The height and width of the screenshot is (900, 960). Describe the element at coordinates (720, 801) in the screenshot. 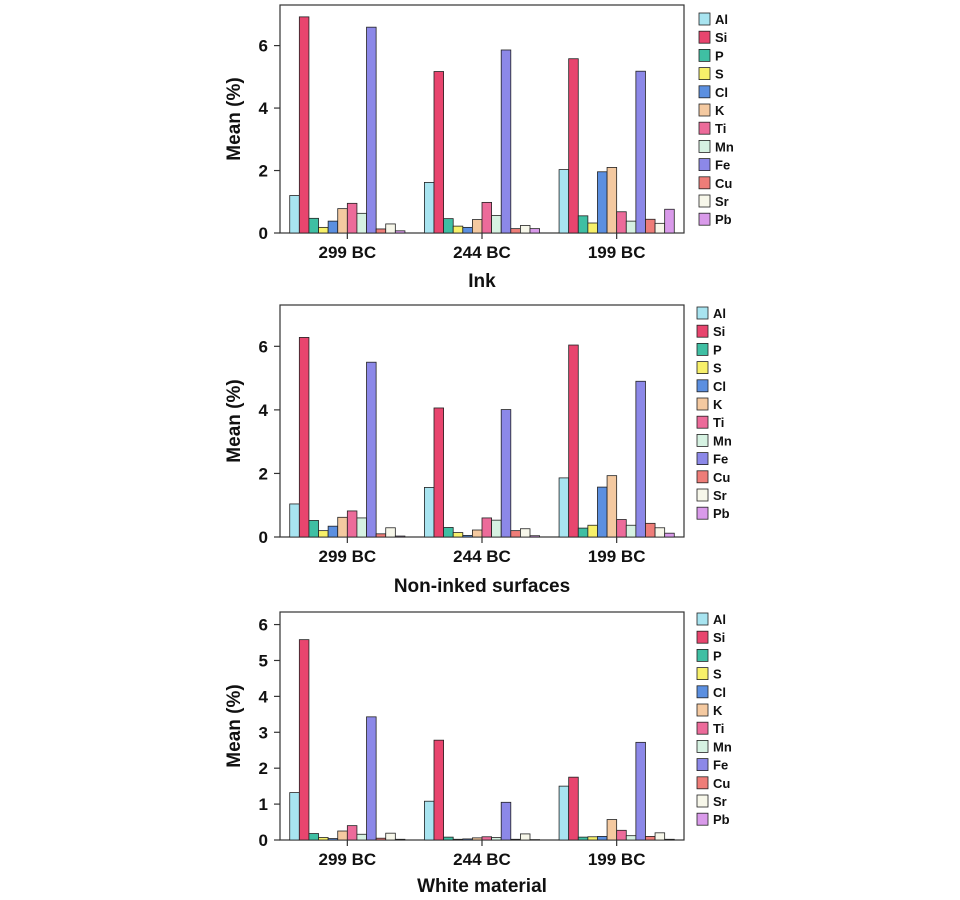

I see `legend-label-Sr: Sr` at that location.